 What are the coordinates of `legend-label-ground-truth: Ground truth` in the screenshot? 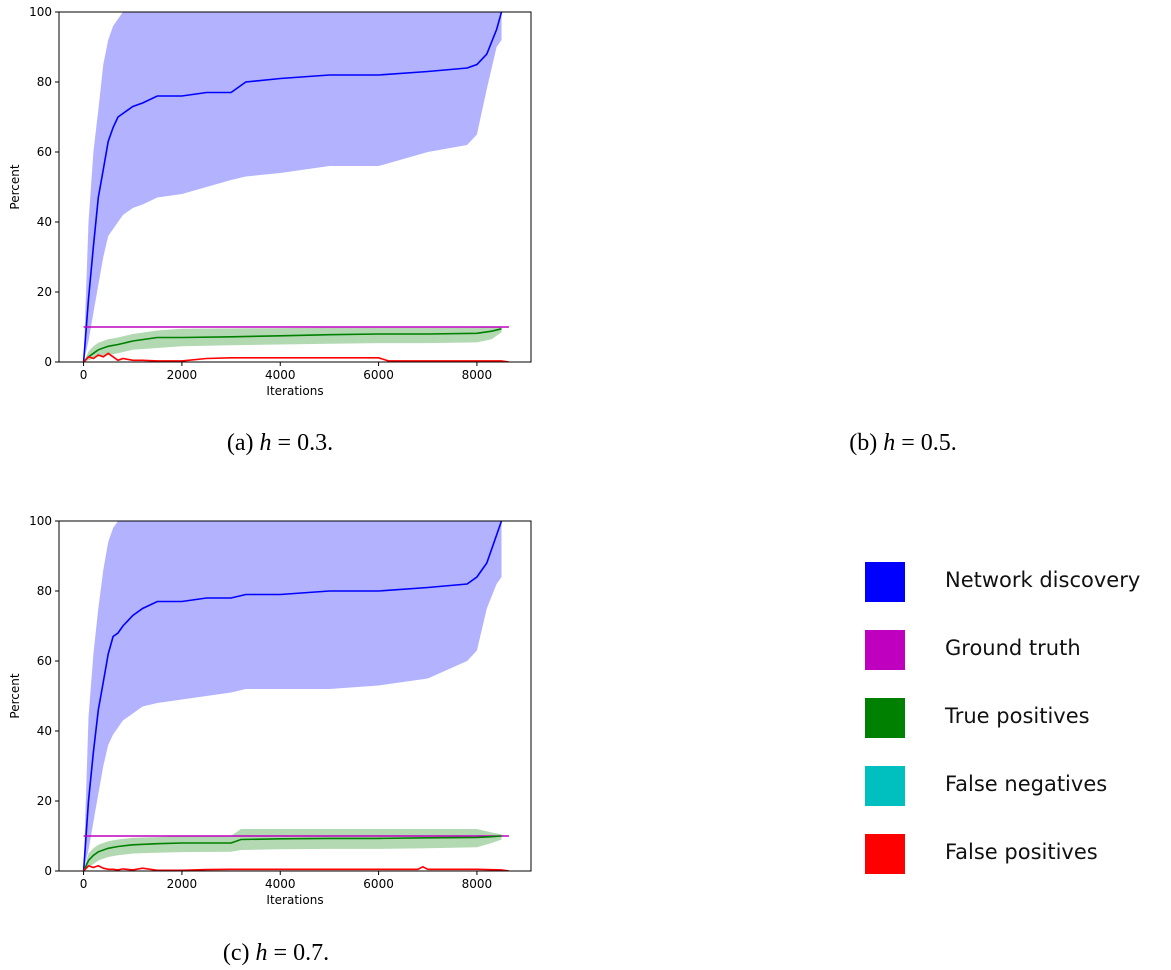 It's located at (1013, 648).